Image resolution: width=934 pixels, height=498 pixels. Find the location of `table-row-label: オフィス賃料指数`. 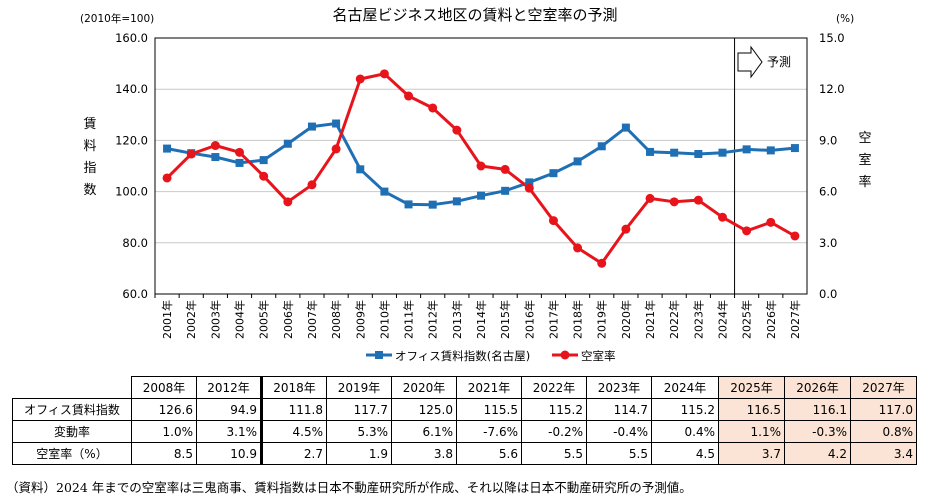

table-row-label: オフィス賃料指数 is located at coordinates (72, 409).